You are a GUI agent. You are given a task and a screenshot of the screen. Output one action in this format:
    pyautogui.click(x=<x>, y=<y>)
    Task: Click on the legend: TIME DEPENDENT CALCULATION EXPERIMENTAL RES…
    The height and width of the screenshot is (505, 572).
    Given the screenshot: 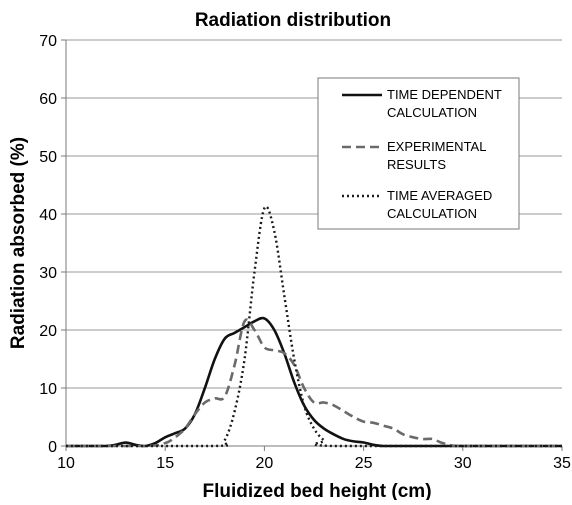 What is the action you would take?
    pyautogui.click(x=418, y=153)
    